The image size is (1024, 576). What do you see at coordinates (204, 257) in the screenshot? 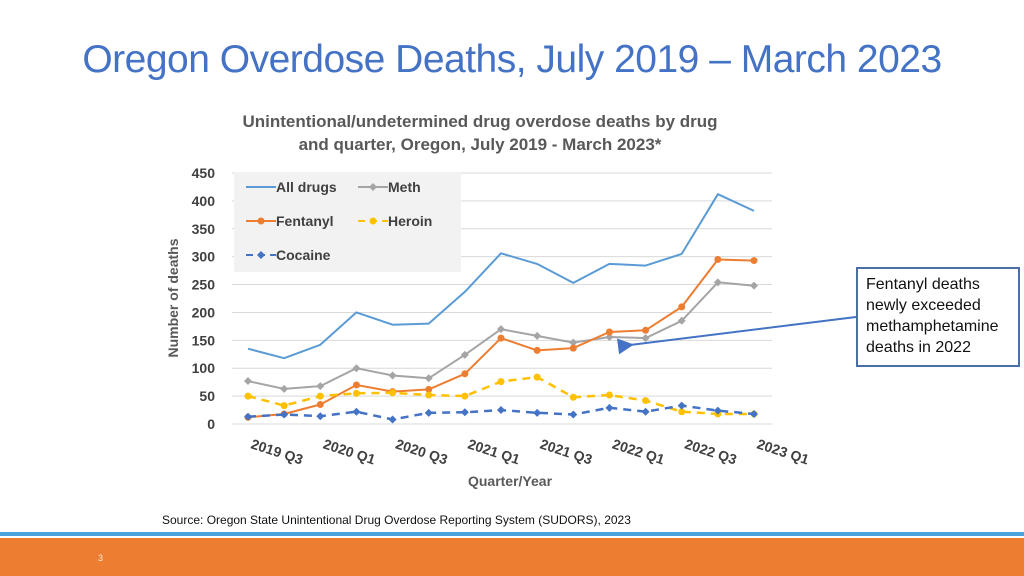
I see `y-tick-label: 300` at bounding box center [204, 257].